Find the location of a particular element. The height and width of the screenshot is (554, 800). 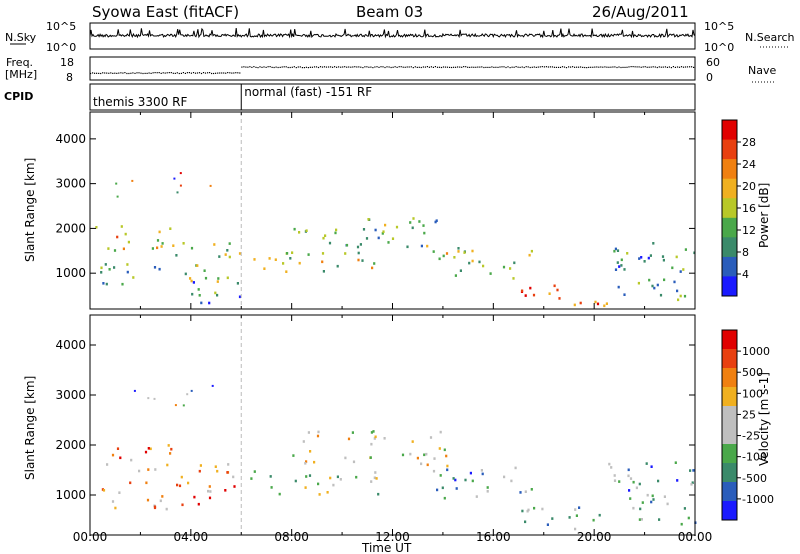

power-colorbar: 28 24 20 16 12 8 4 is located at coordinates (738, 208).